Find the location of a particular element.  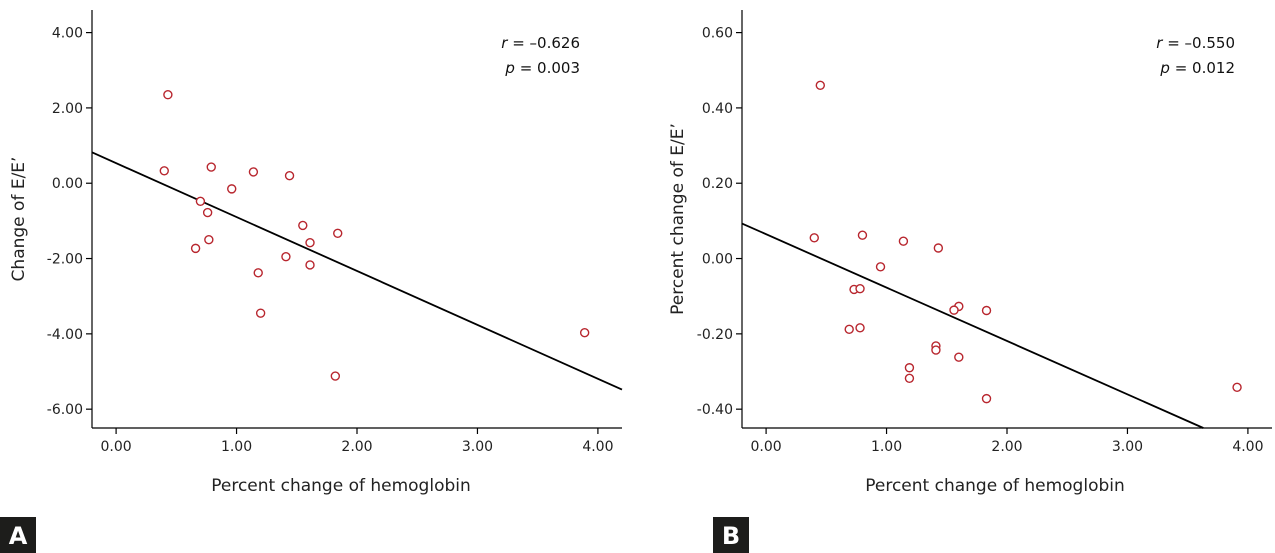

panel-a-x-axis-title: Percent change of hemoglobin is located at coordinates (341, 486).